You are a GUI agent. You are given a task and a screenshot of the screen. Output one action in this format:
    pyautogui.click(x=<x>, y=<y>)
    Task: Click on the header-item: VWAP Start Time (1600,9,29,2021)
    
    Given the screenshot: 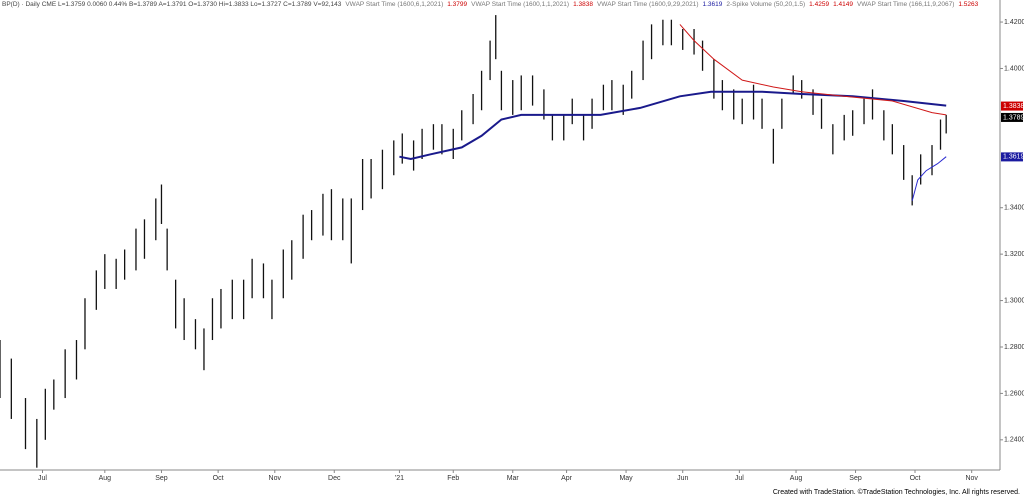 What is the action you would take?
    pyautogui.click(x=647, y=4)
    